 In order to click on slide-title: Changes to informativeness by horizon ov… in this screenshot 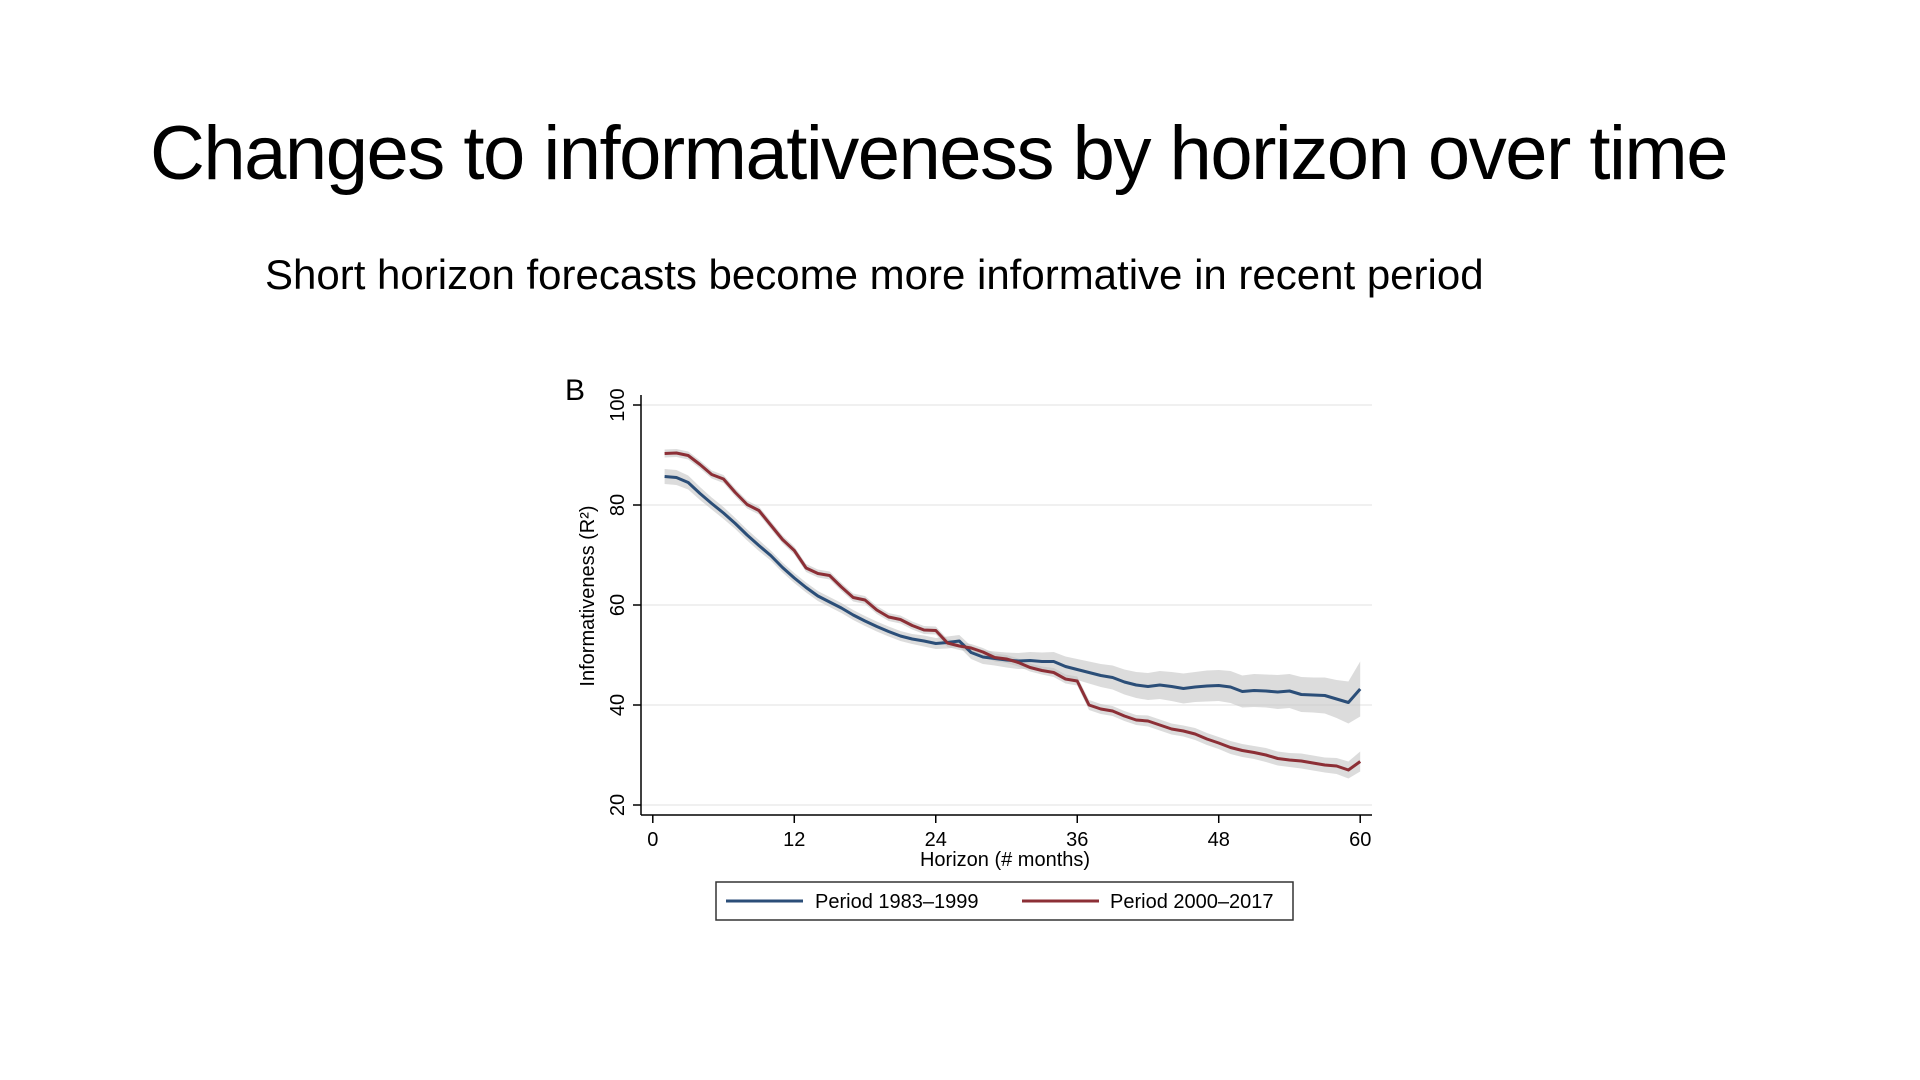, I will do `click(939, 153)`.